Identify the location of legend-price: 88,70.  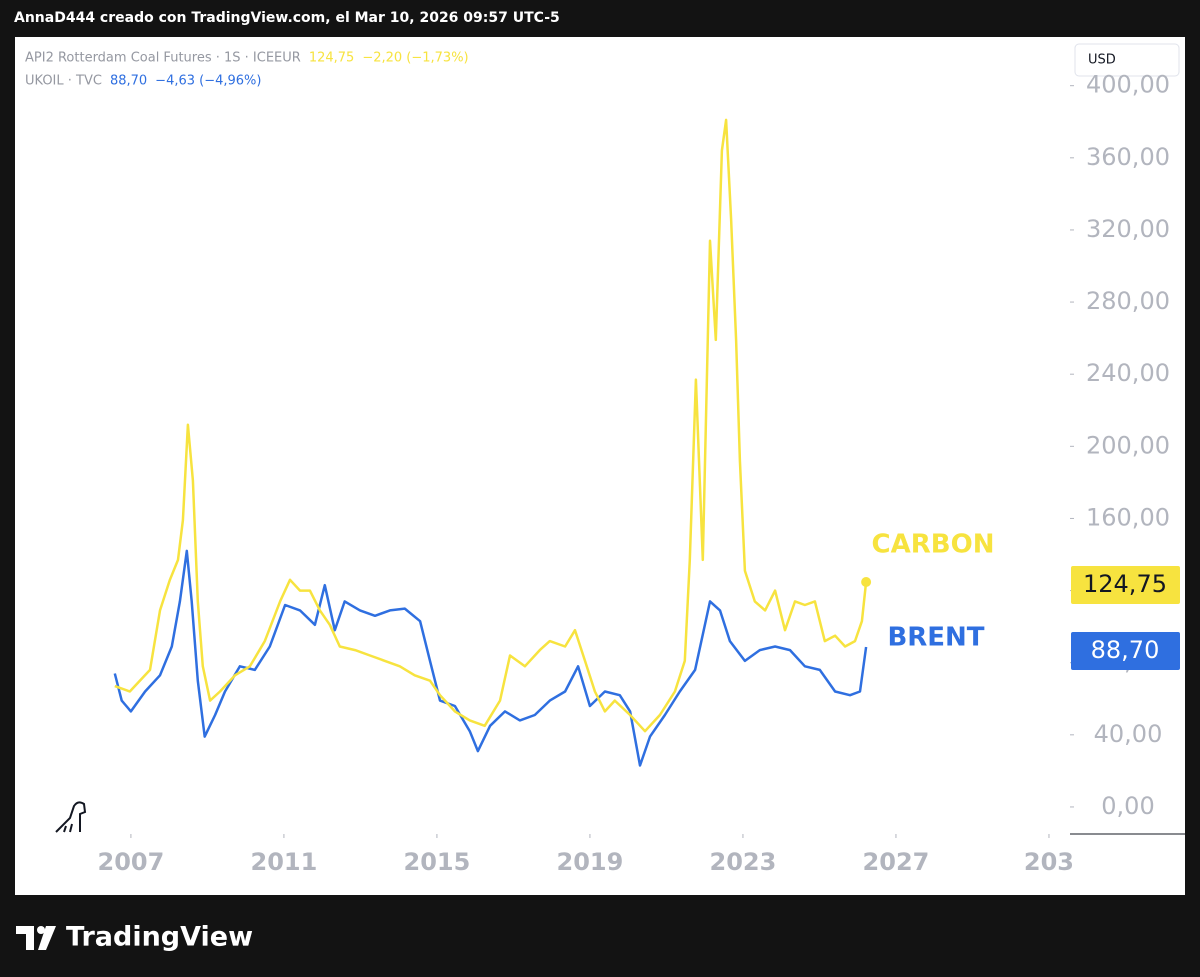
(128, 81).